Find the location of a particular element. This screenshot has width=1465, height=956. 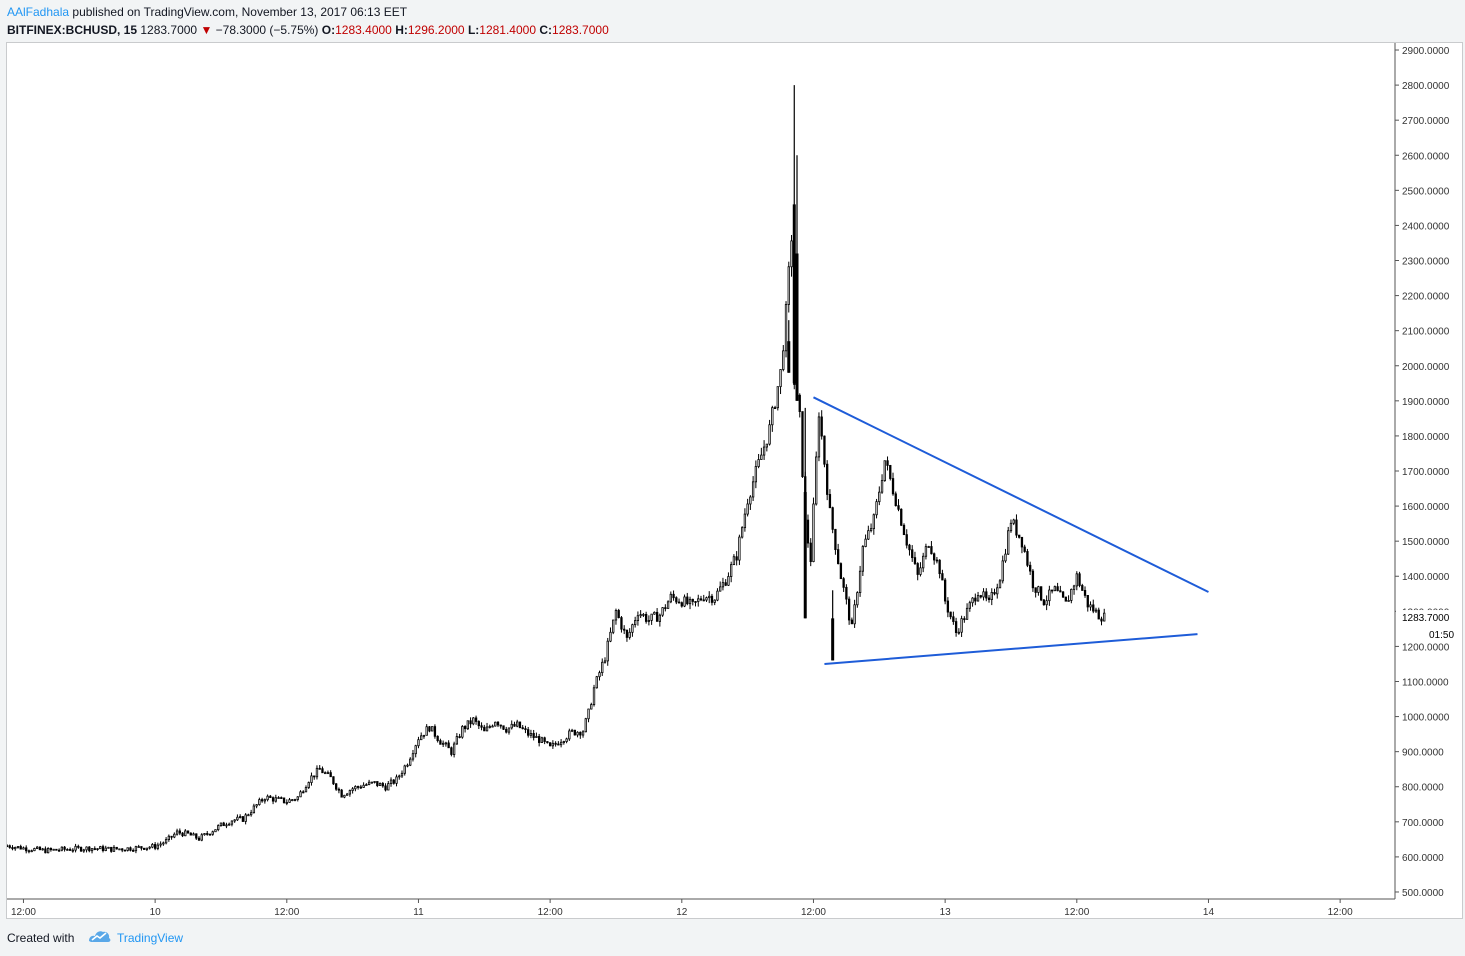

tradingview-logo-icon is located at coordinates (100, 936).